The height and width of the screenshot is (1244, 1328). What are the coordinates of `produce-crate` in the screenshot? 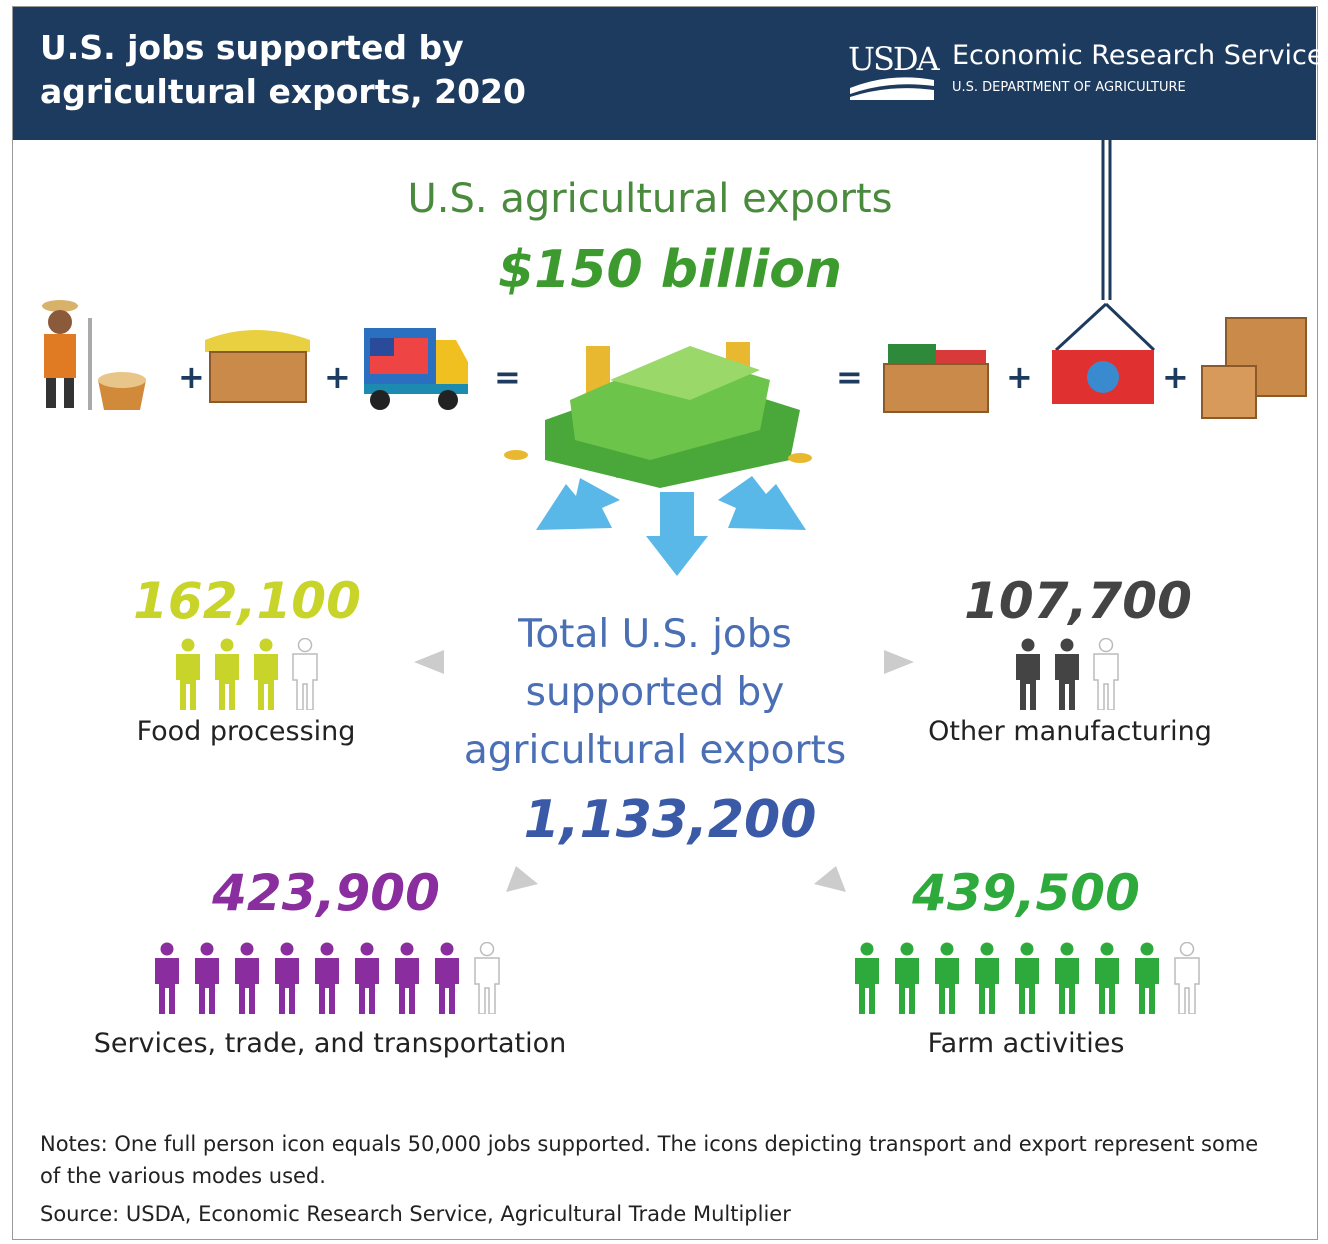 It's located at (936, 378).